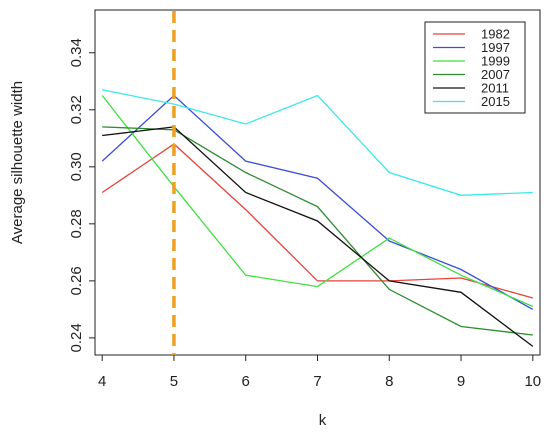  I want to click on x-tick-label: 9, so click(461, 381).